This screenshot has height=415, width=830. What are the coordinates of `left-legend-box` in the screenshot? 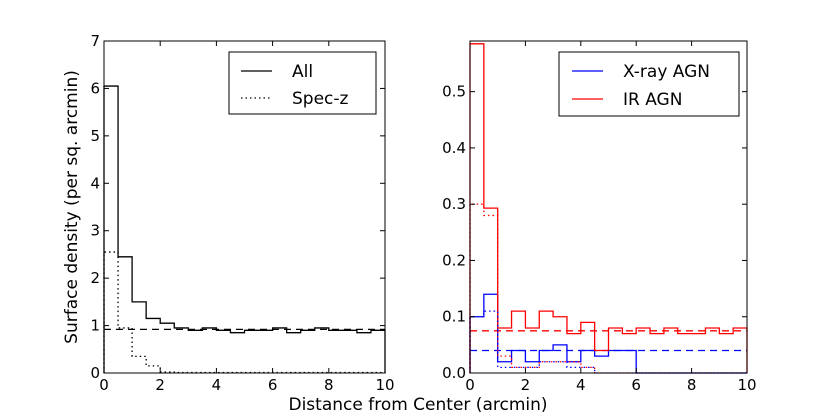 It's located at (302, 83).